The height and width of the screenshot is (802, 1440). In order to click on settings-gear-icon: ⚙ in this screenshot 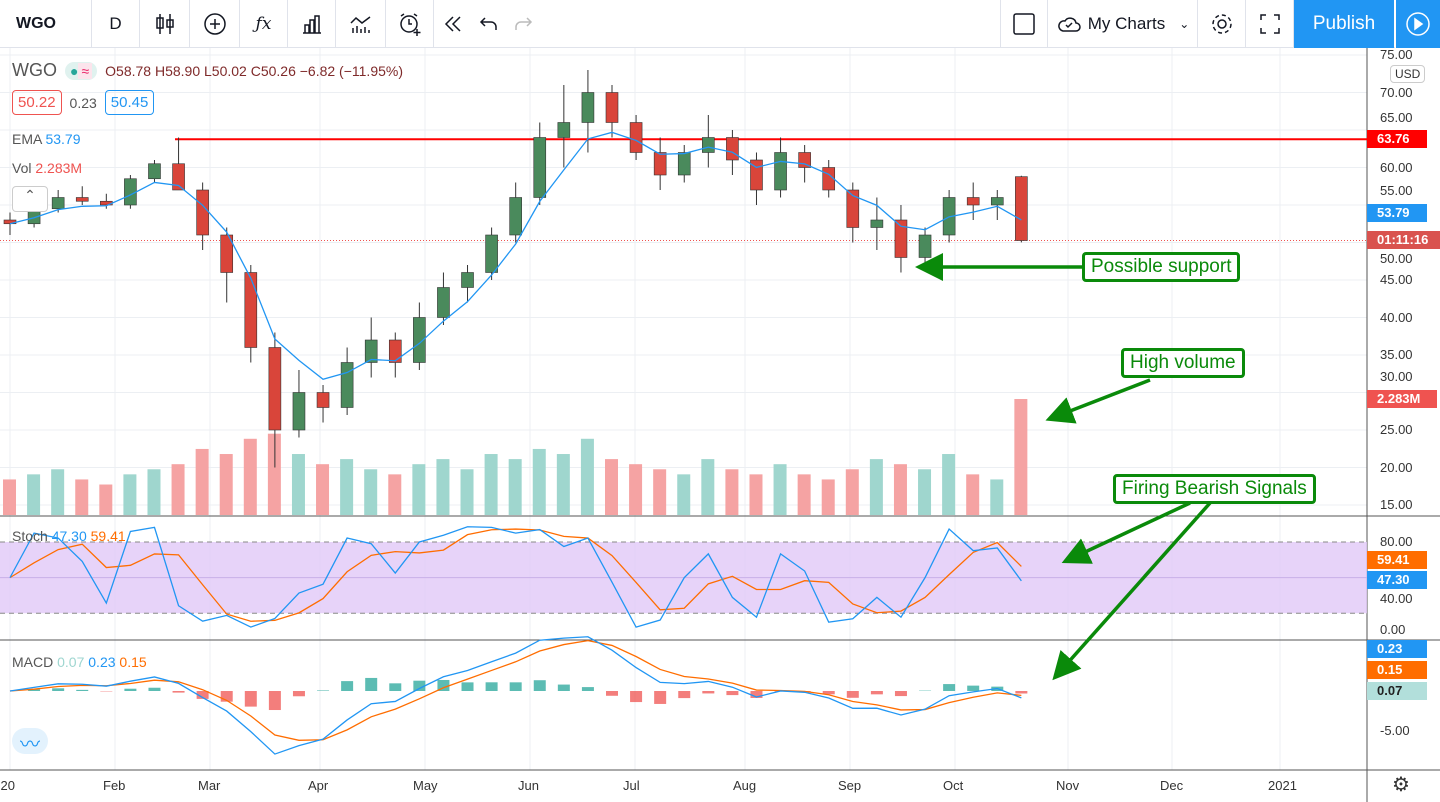, I will do `click(1401, 785)`.